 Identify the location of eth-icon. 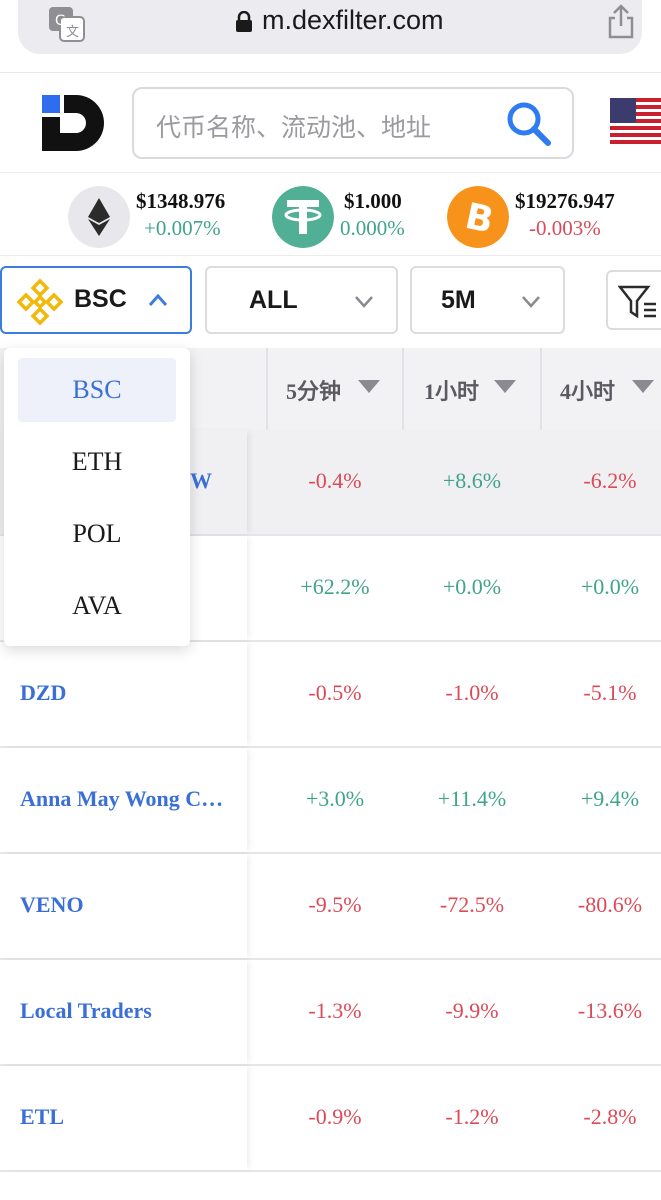
(99, 217).